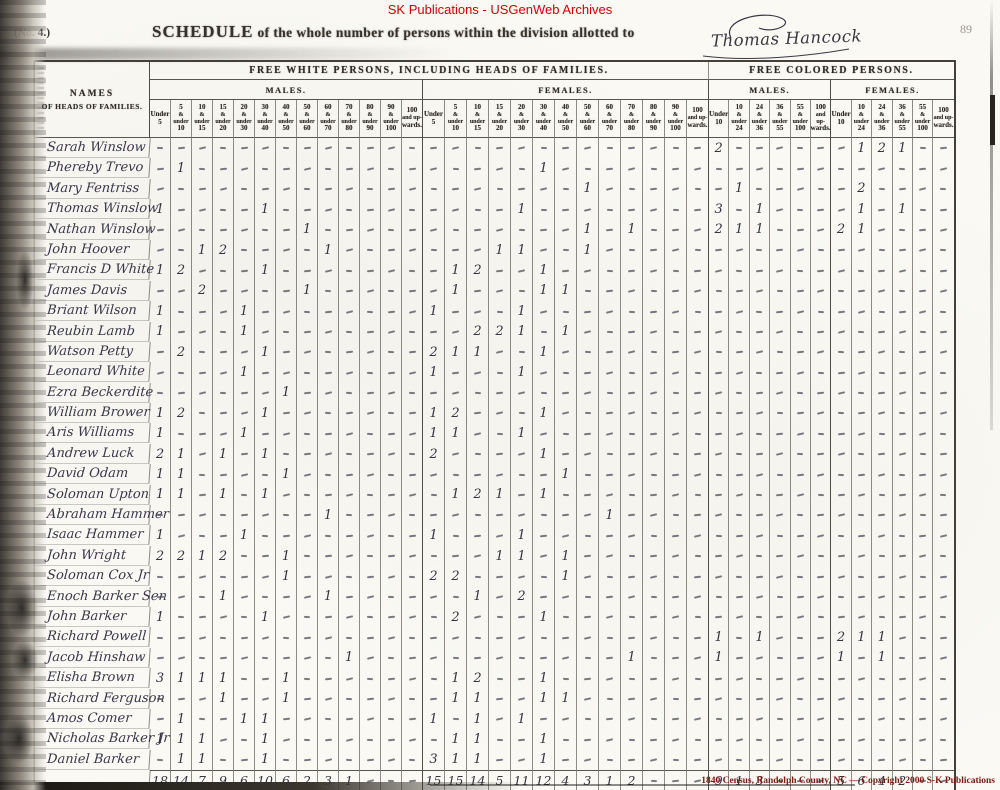 This screenshot has width=1000, height=790. I want to click on count-cell: 4, so click(882, 780).